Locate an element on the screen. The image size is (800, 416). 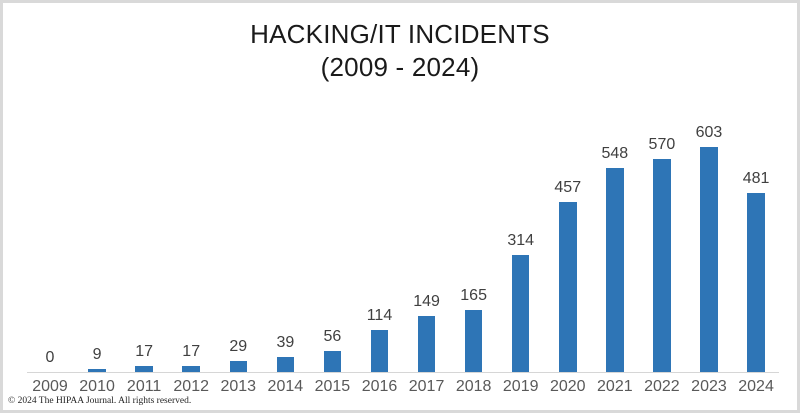
tick-label-2023: 2023 is located at coordinates (709, 386).